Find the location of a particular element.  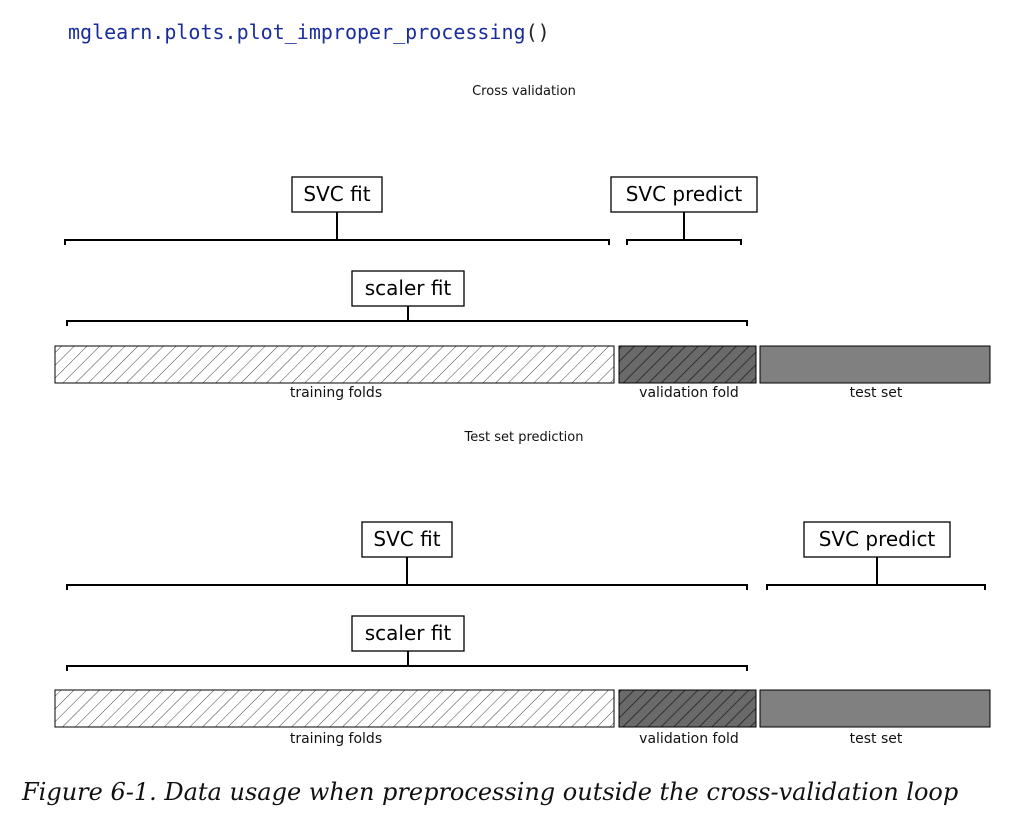

code-line: mglearn.plots.plot_improper_processing() is located at coordinates (309, 32).